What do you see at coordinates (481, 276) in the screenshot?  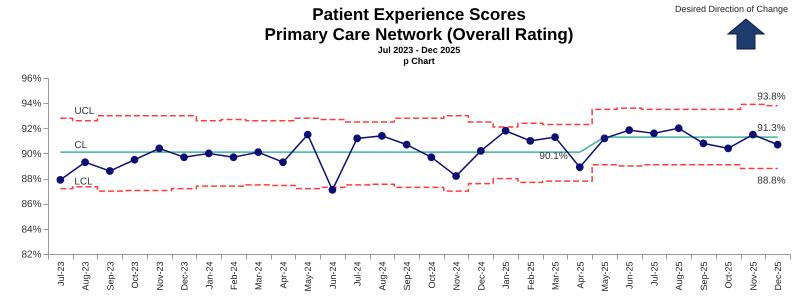 I see `x-tick-label: Dec-24` at bounding box center [481, 276].